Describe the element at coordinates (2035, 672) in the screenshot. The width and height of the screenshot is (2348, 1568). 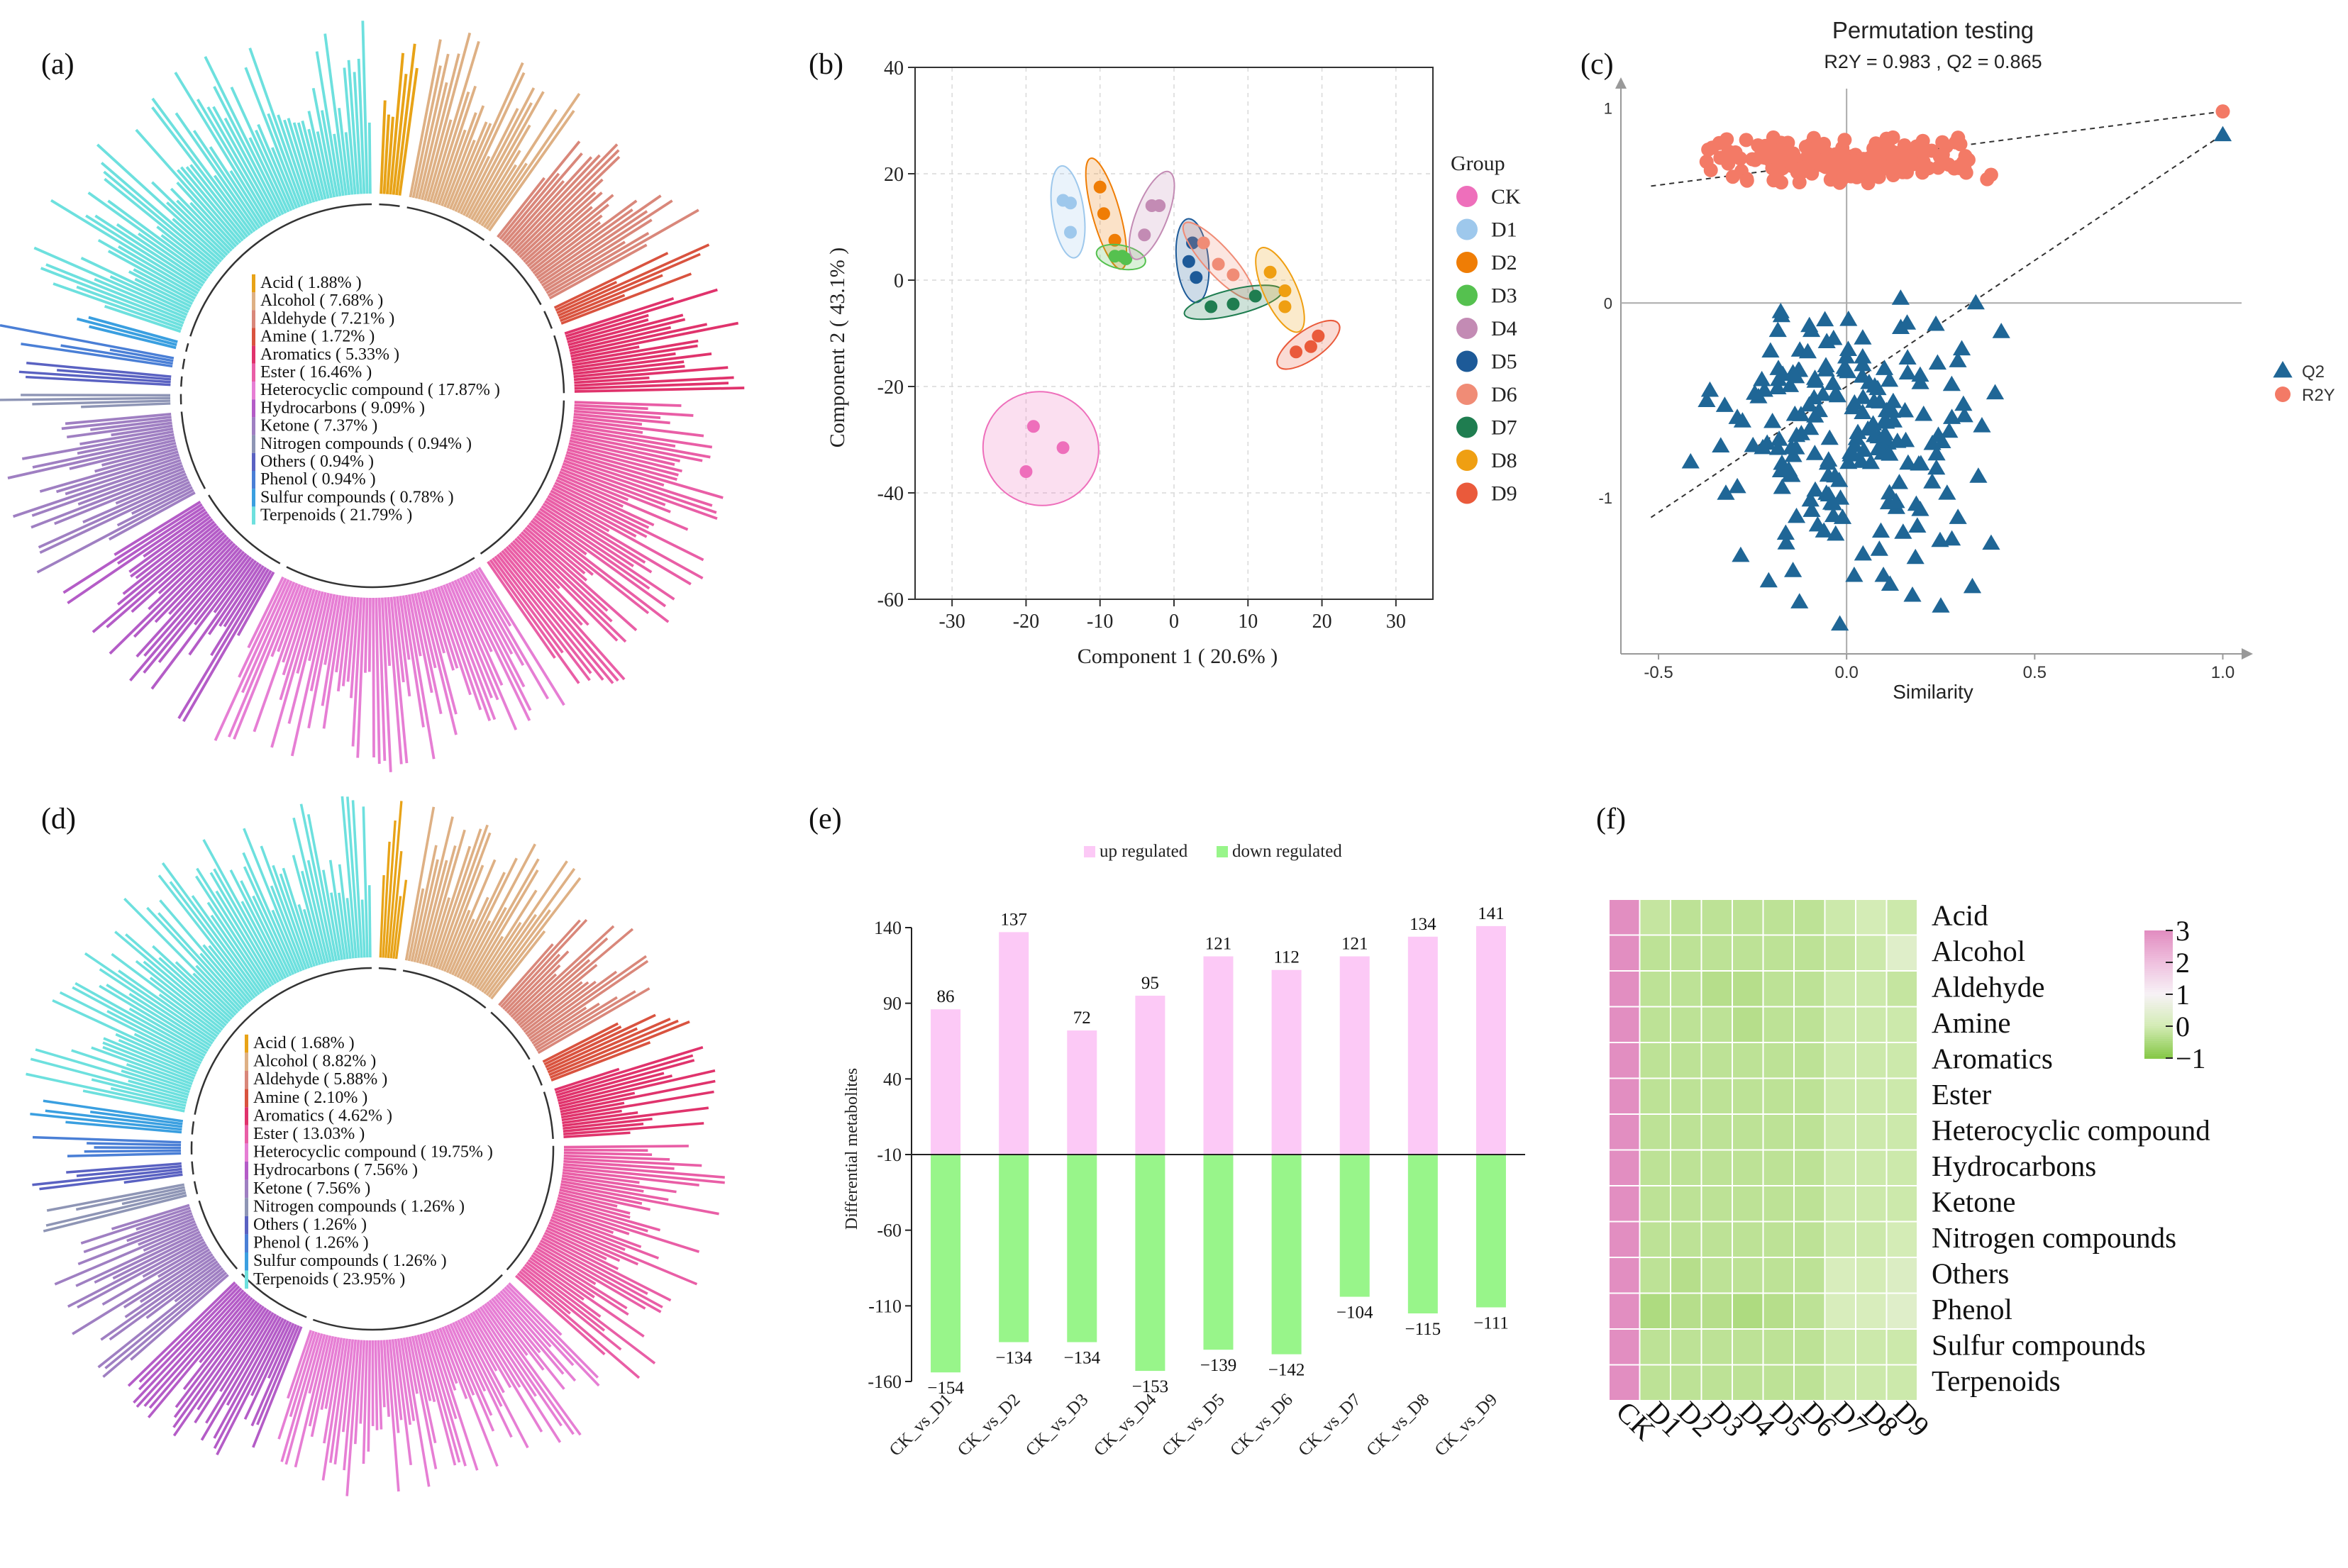
I see `c-x-tick-label: 0.5` at that location.